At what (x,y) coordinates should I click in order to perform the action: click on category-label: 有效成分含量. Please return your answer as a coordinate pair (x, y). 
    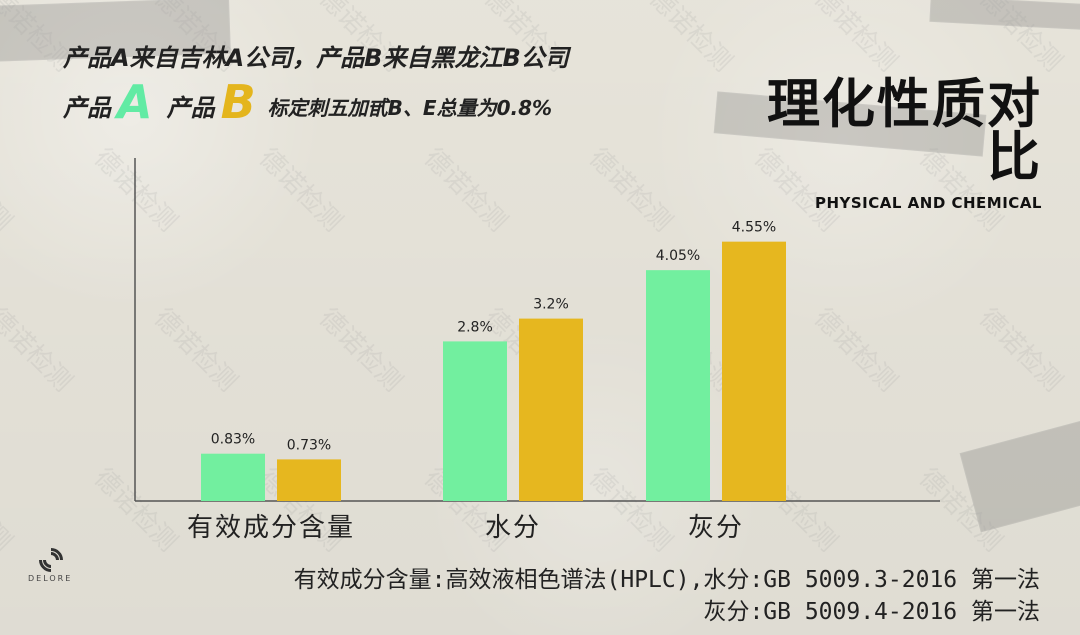
    Looking at the image, I should click on (271, 528).